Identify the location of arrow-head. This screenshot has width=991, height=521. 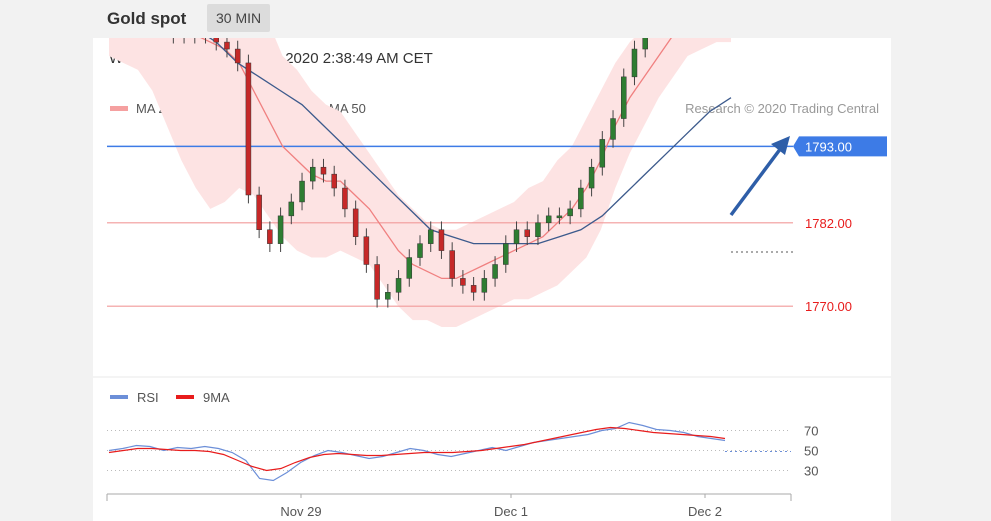
(780, 145).